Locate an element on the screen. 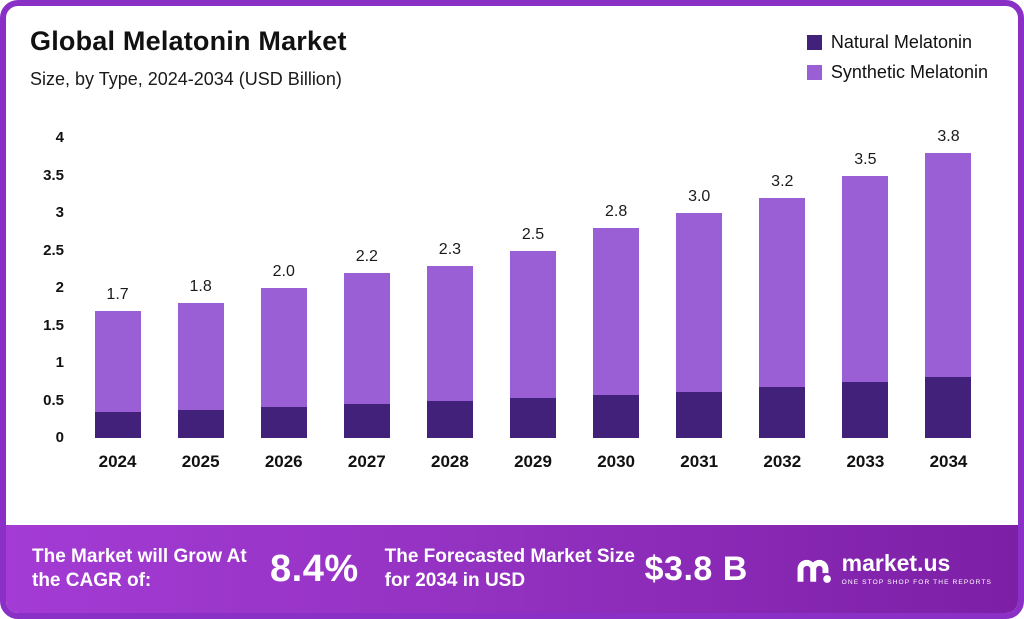 This screenshot has width=1024, height=619. legend-swatch-natural is located at coordinates (814, 42).